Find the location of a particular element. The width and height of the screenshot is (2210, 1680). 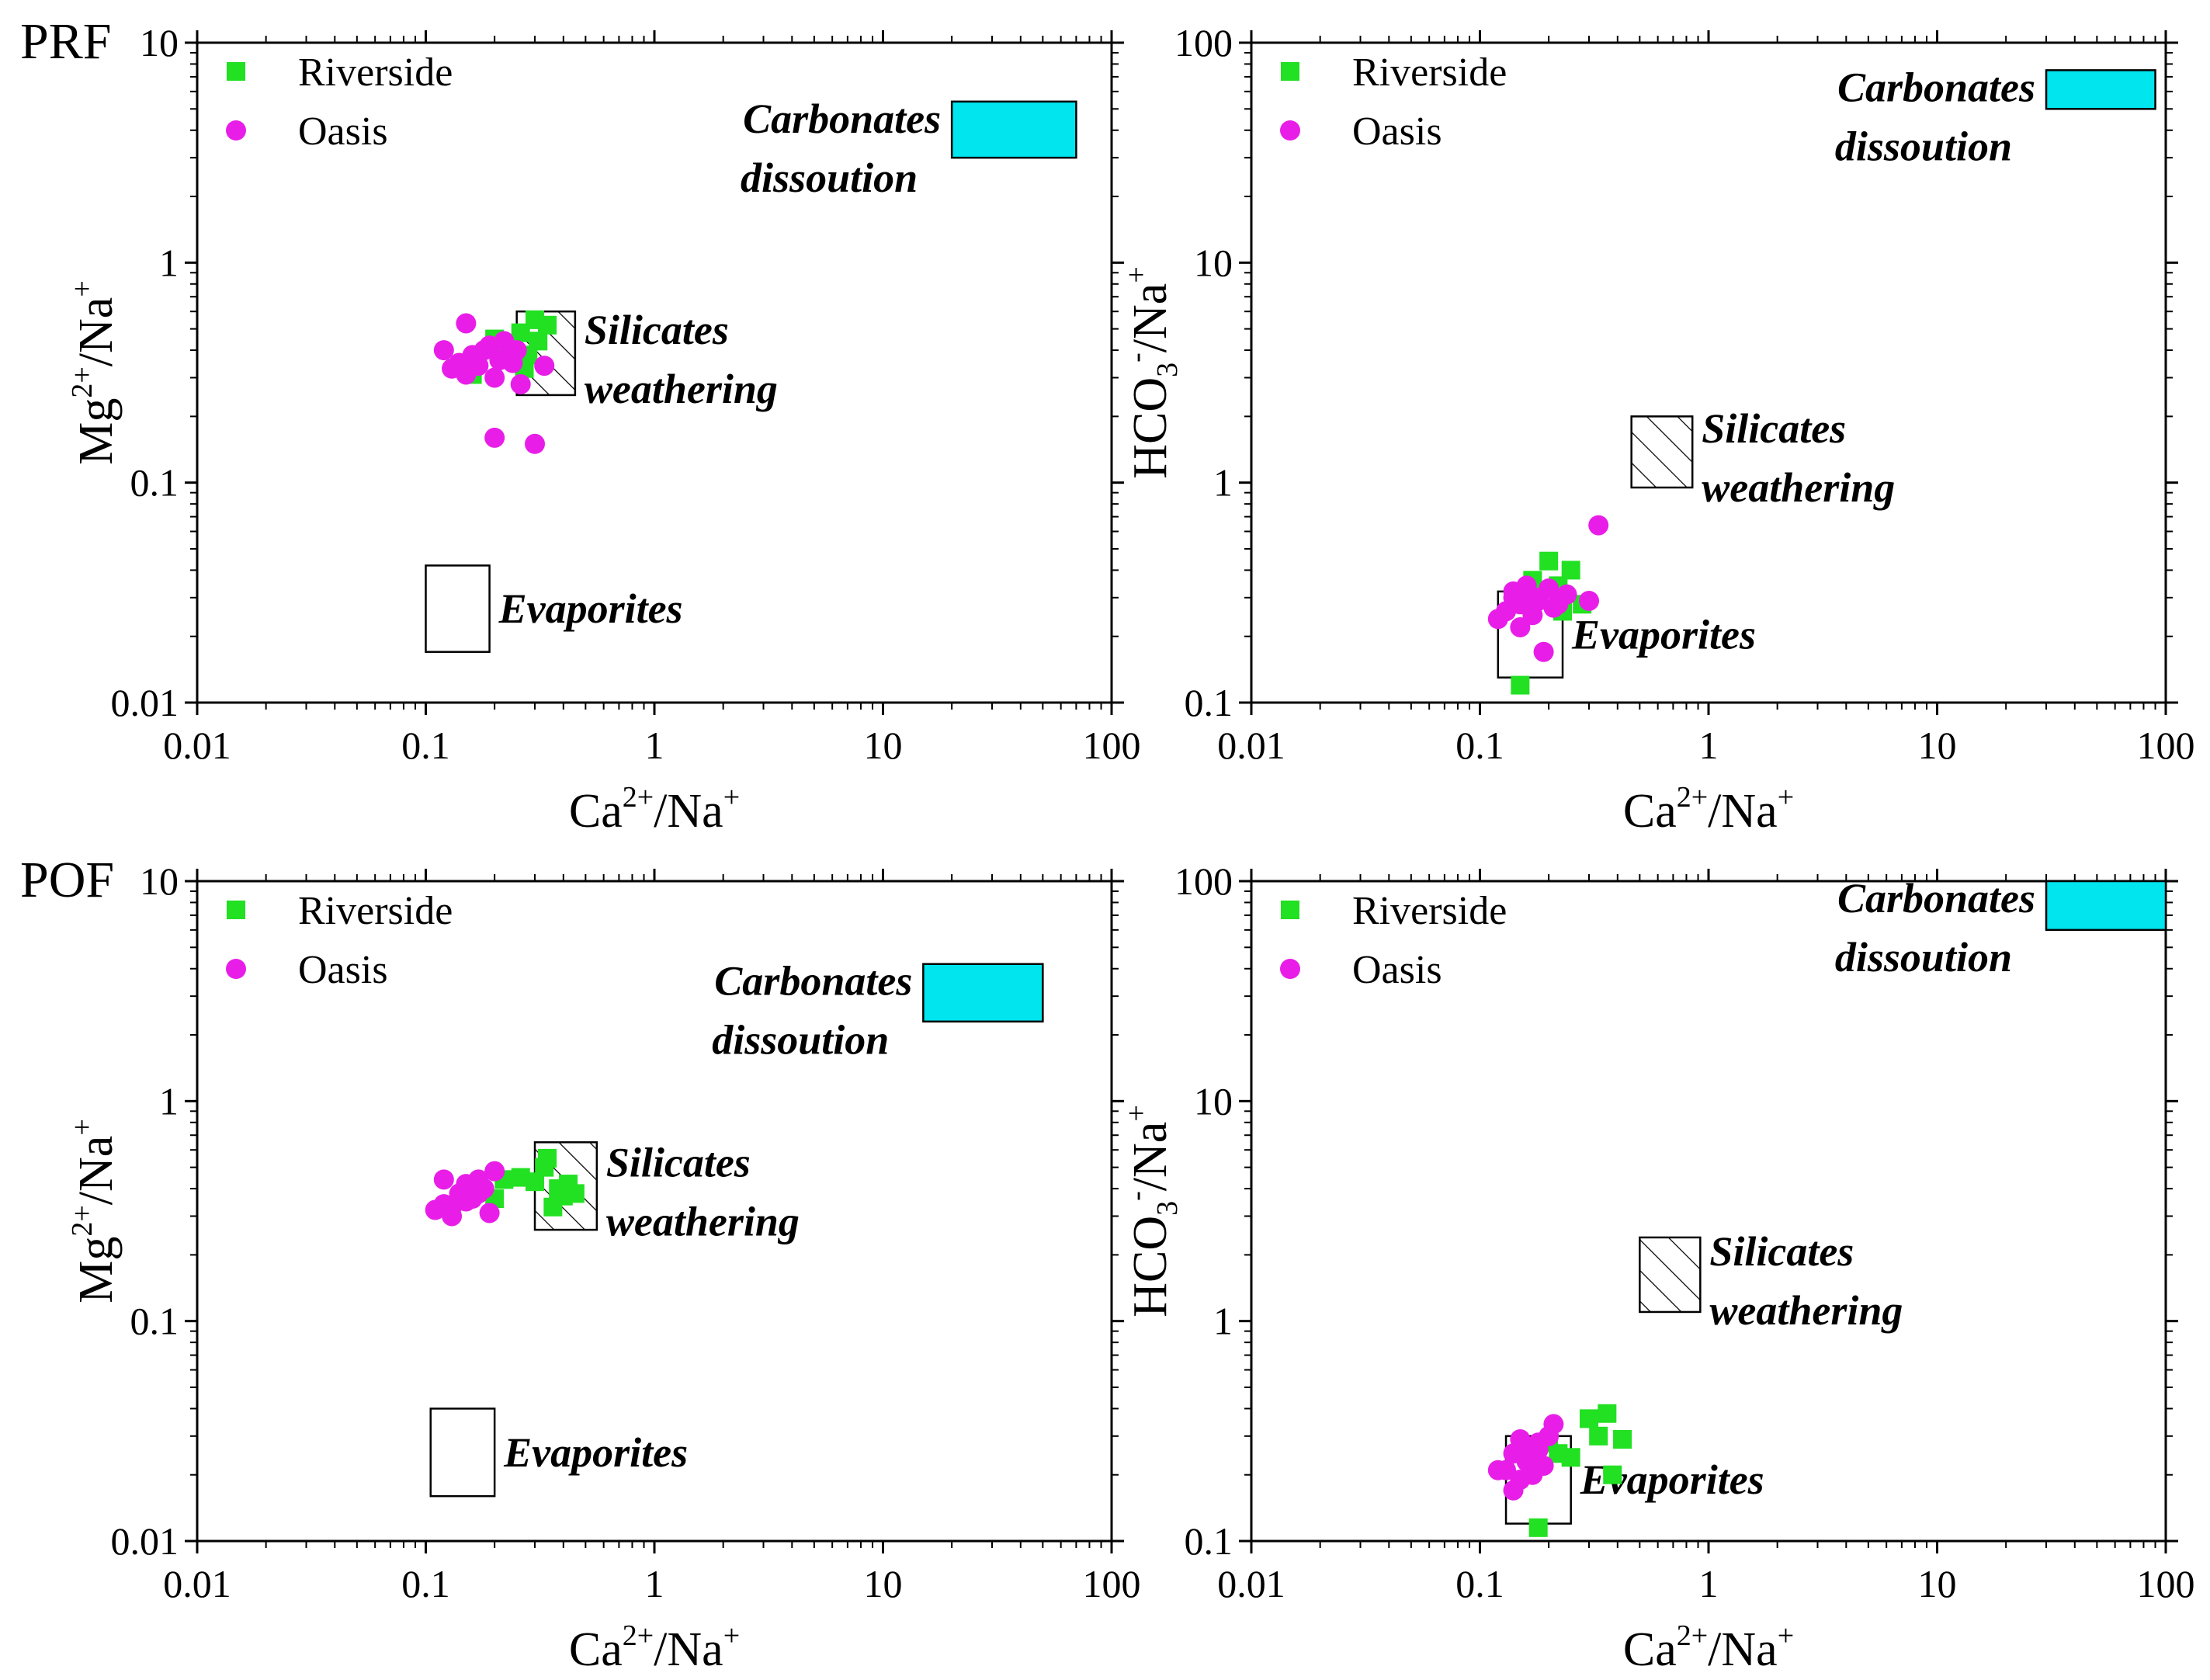

y-axis-title-sup: + is located at coordinates (1136, 1113).